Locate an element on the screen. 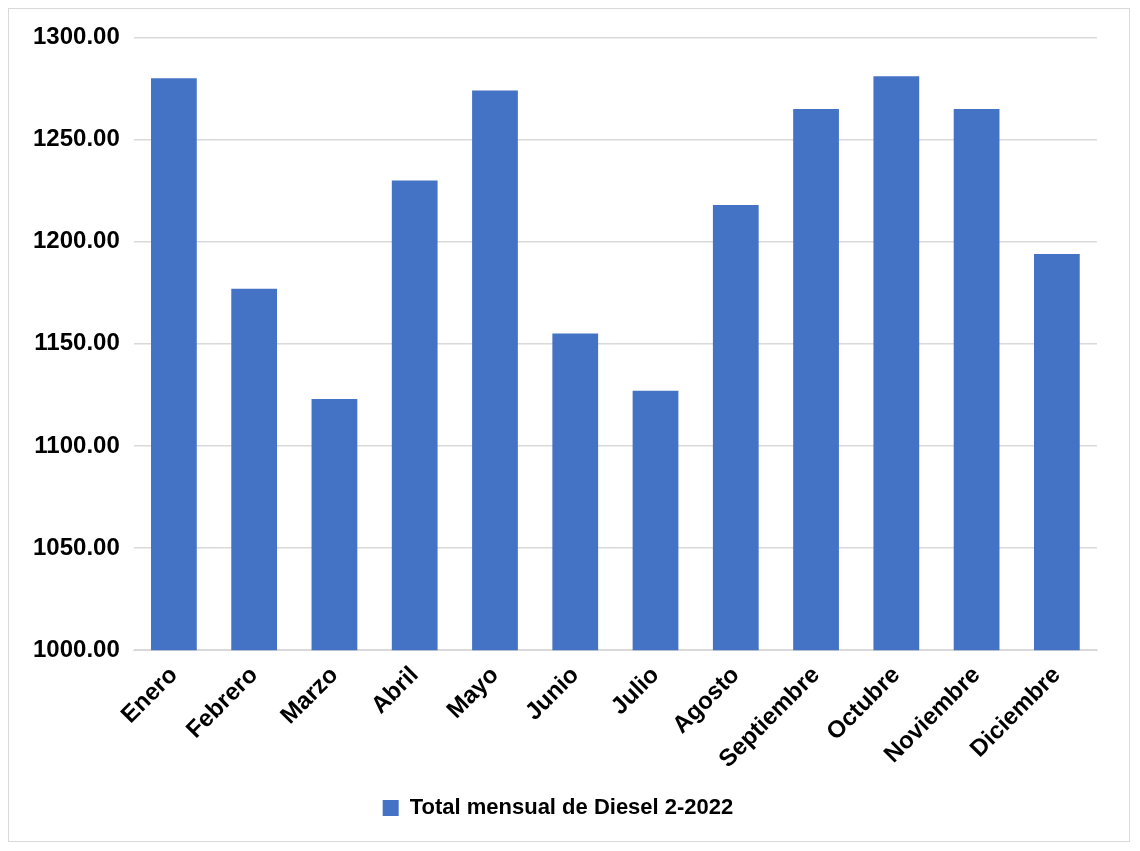  y-tick-label: 1300.00 is located at coordinates (76, 36).